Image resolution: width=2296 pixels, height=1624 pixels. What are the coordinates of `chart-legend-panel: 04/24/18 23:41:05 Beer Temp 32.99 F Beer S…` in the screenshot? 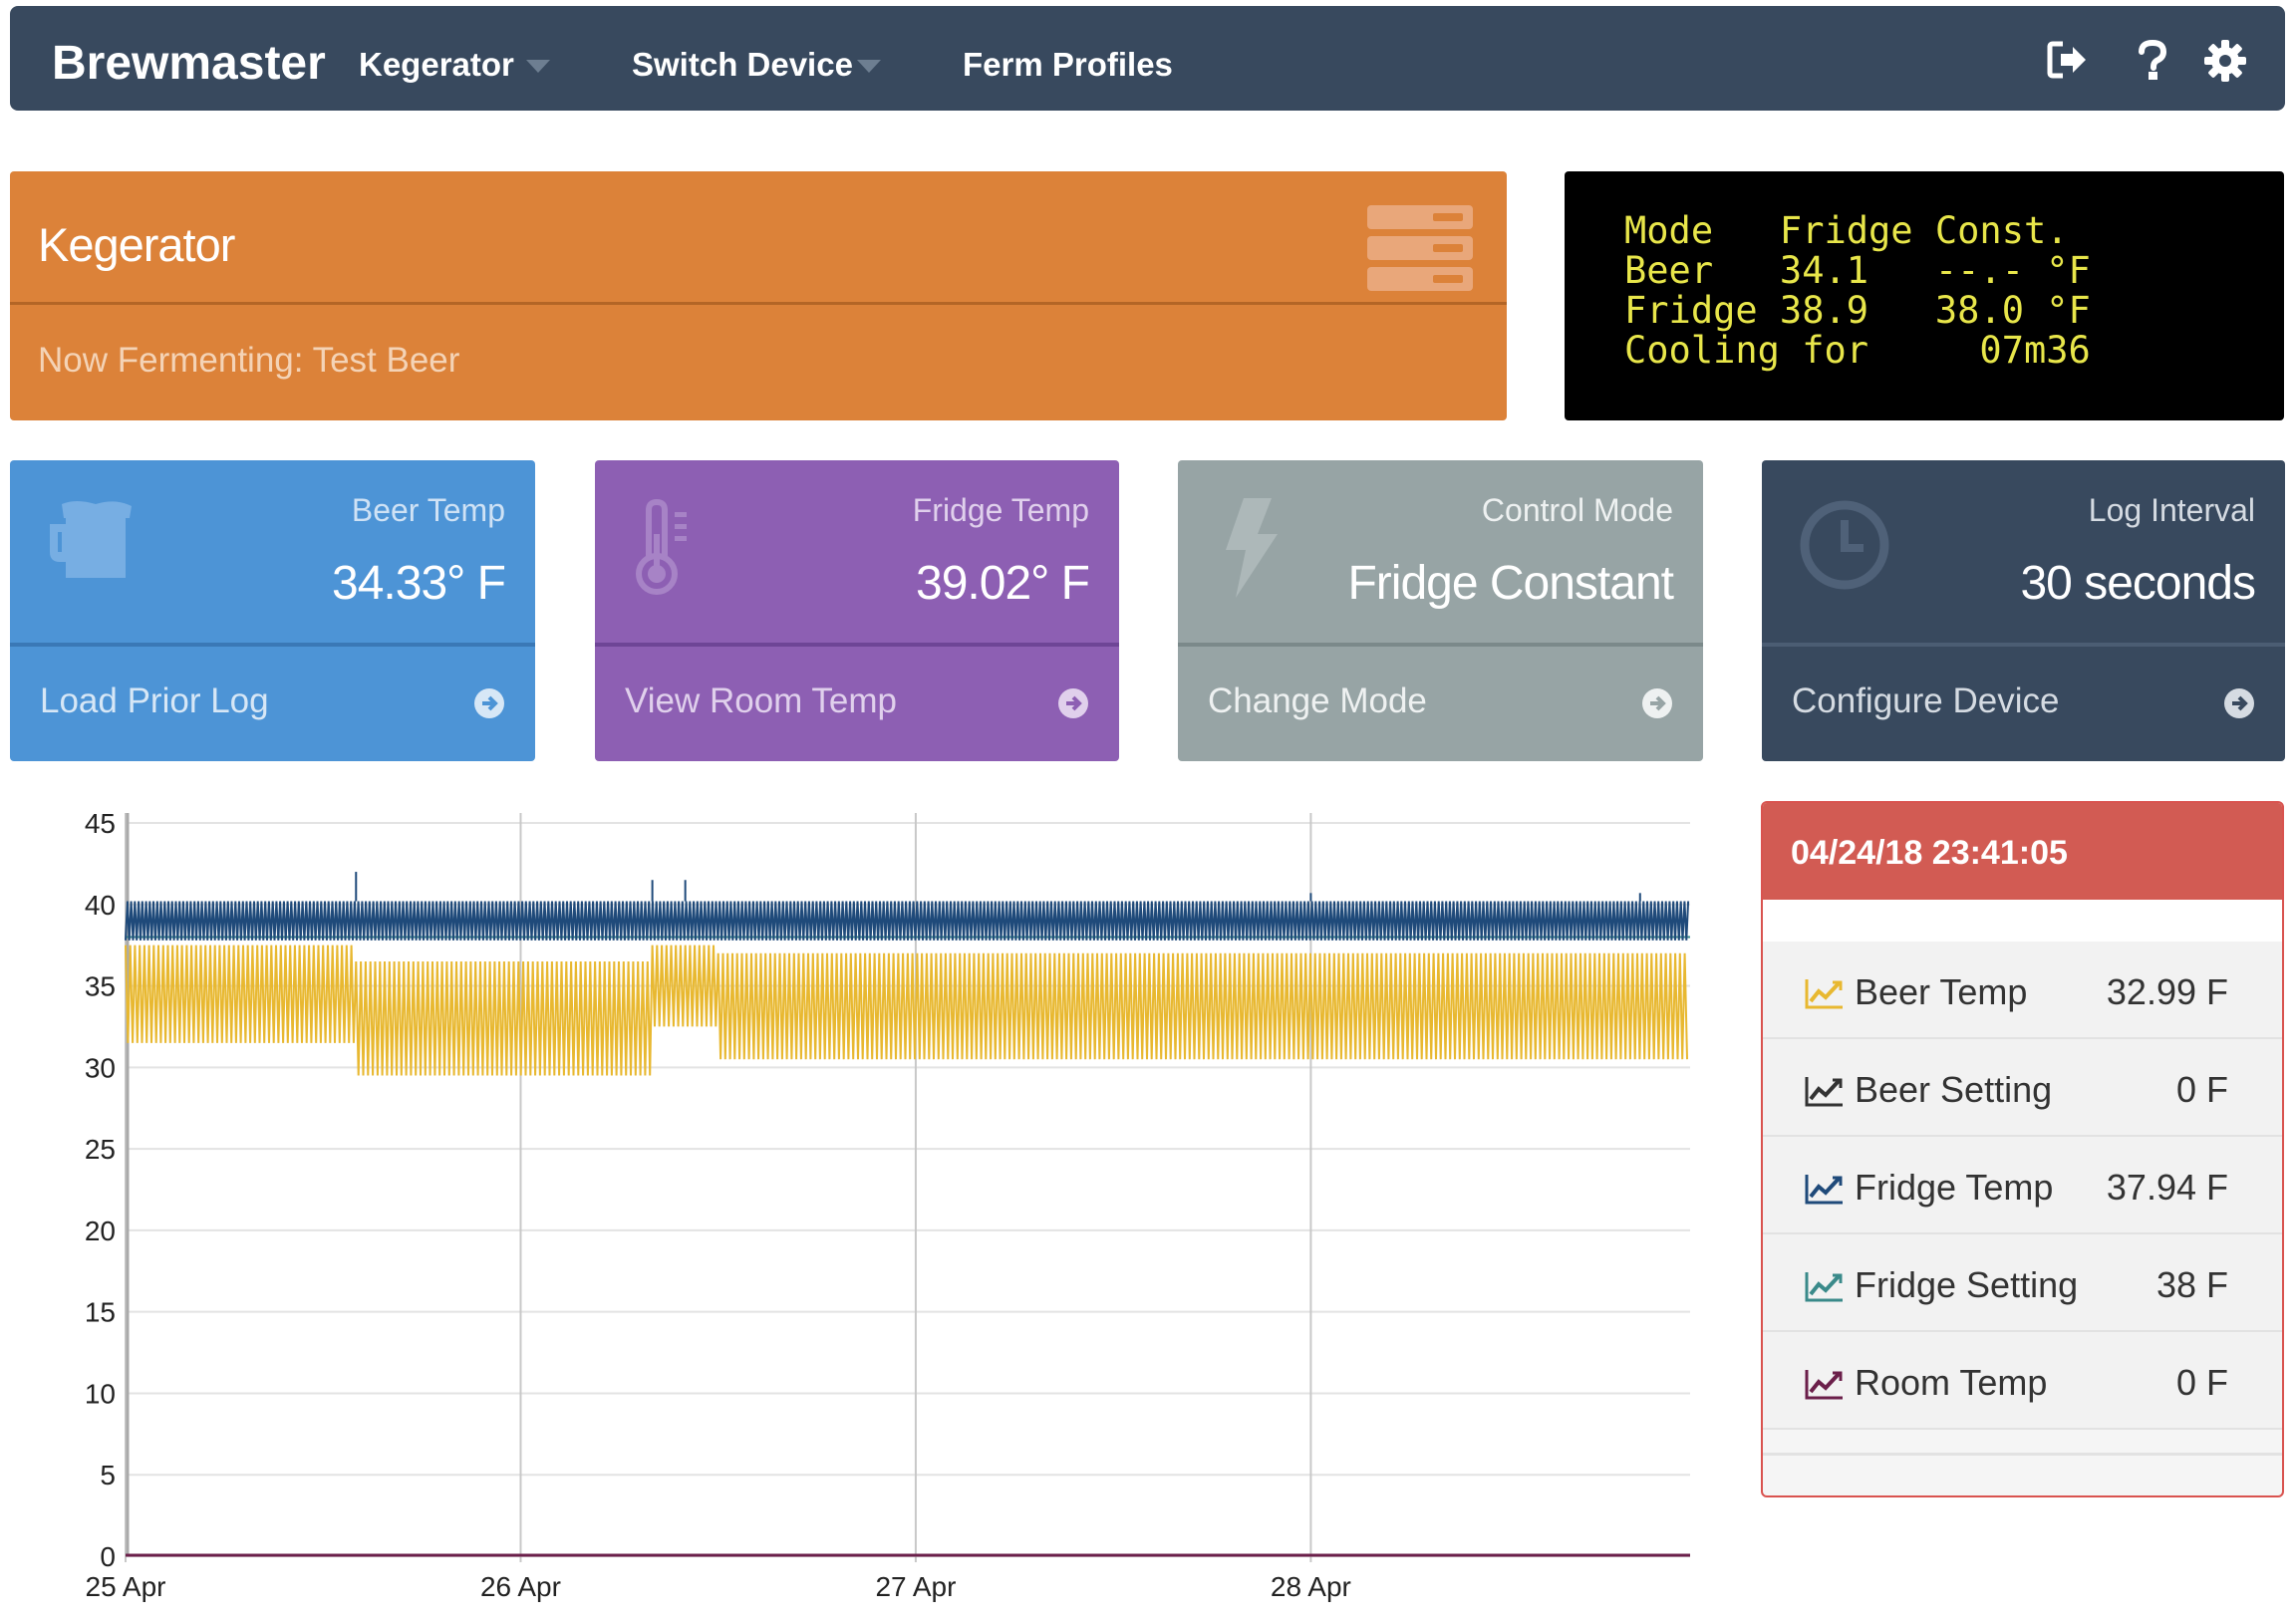 It's located at (2022, 1149).